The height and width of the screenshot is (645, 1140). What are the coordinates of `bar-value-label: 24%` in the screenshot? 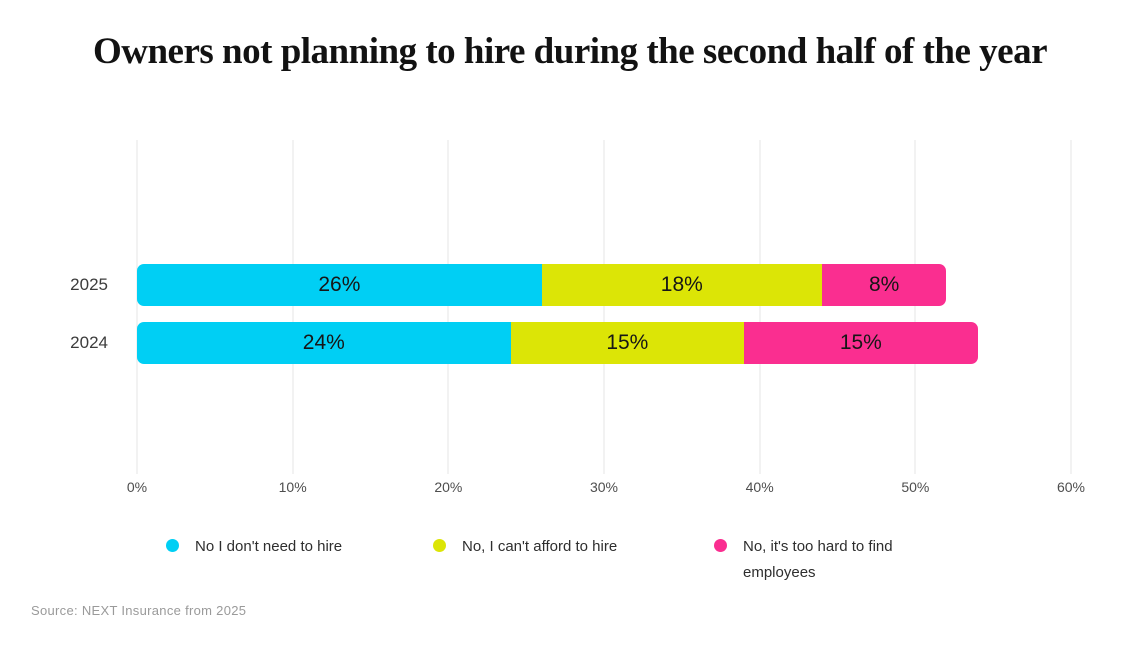 It's located at (323, 342).